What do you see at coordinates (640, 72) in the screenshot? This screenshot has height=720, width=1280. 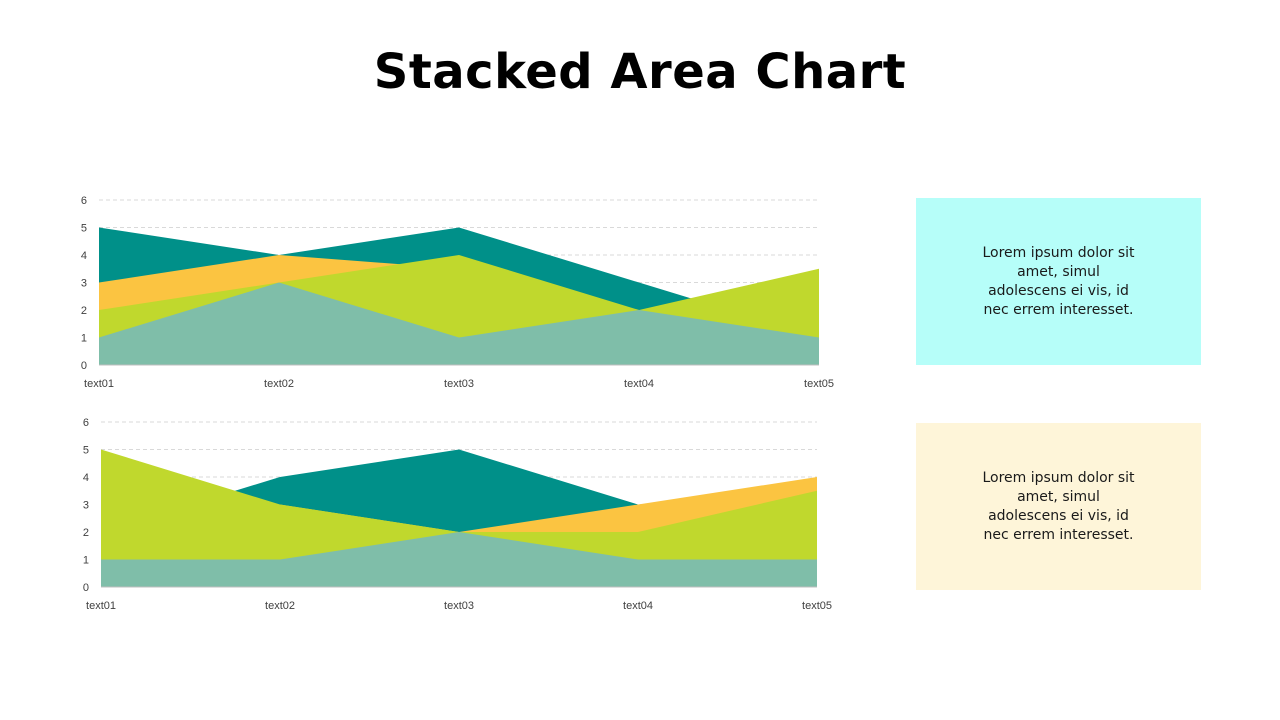 I see `page-title: Stacked Area Chart` at bounding box center [640, 72].